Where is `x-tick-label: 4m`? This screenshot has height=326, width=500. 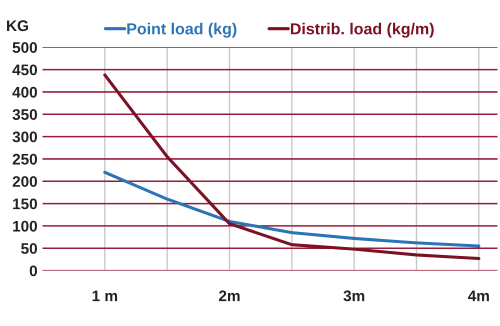 x-tick-label: 4m is located at coordinates (478, 296).